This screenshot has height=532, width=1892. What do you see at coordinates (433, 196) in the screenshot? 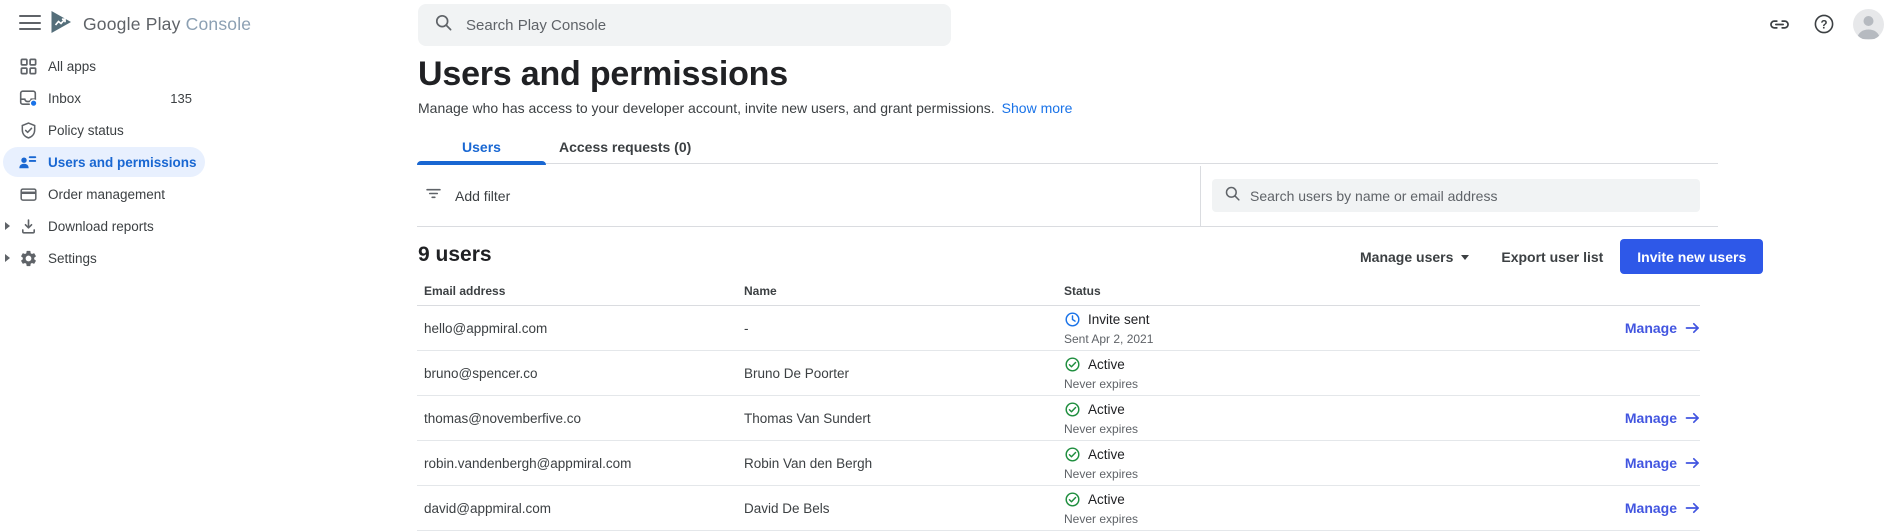
I see `filter-icon` at bounding box center [433, 196].